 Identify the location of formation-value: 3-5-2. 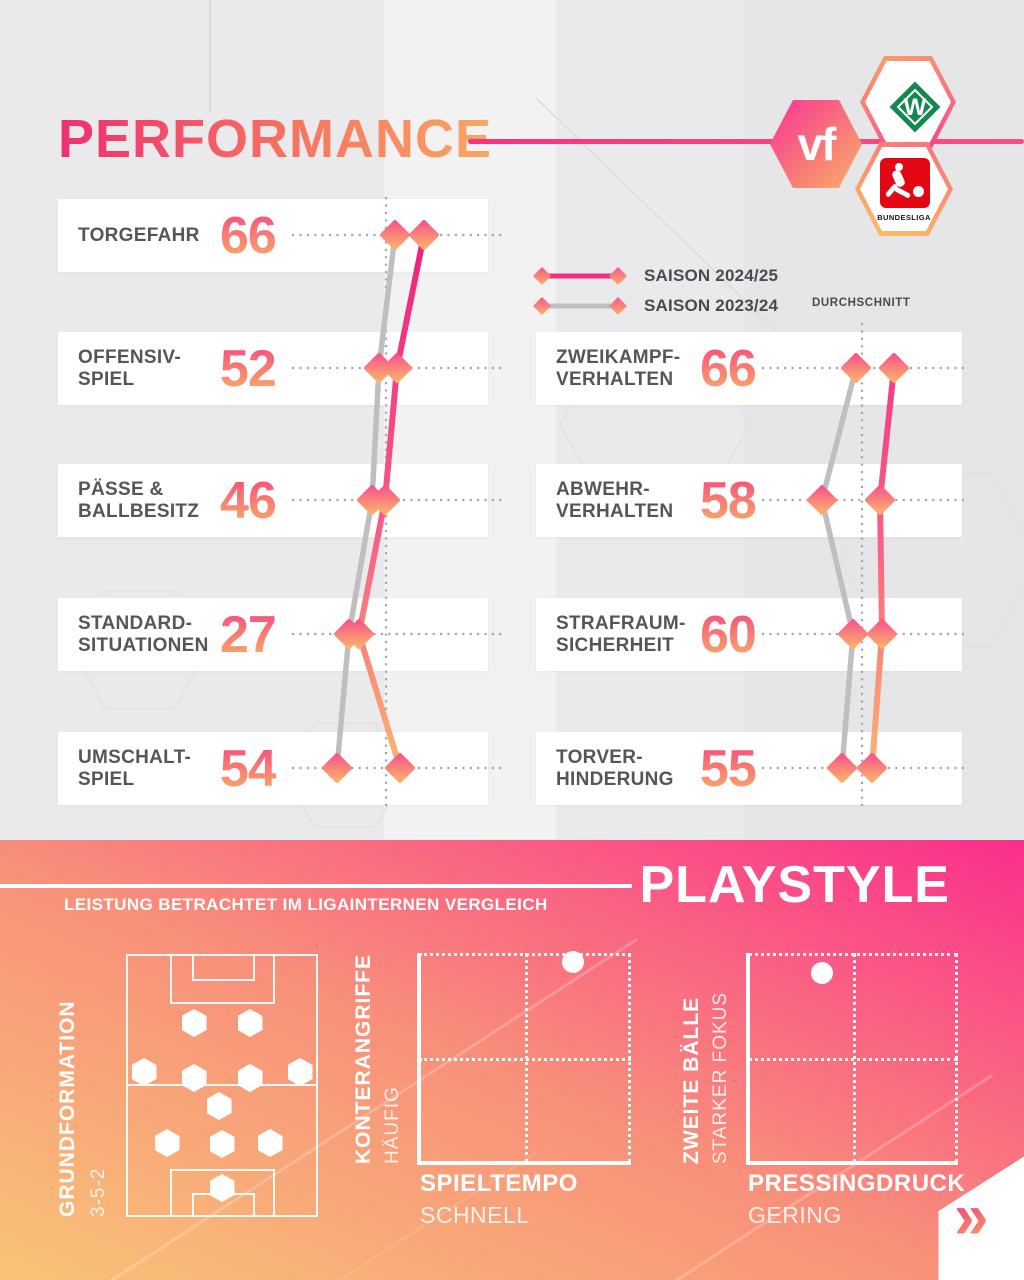
(98, 1192).